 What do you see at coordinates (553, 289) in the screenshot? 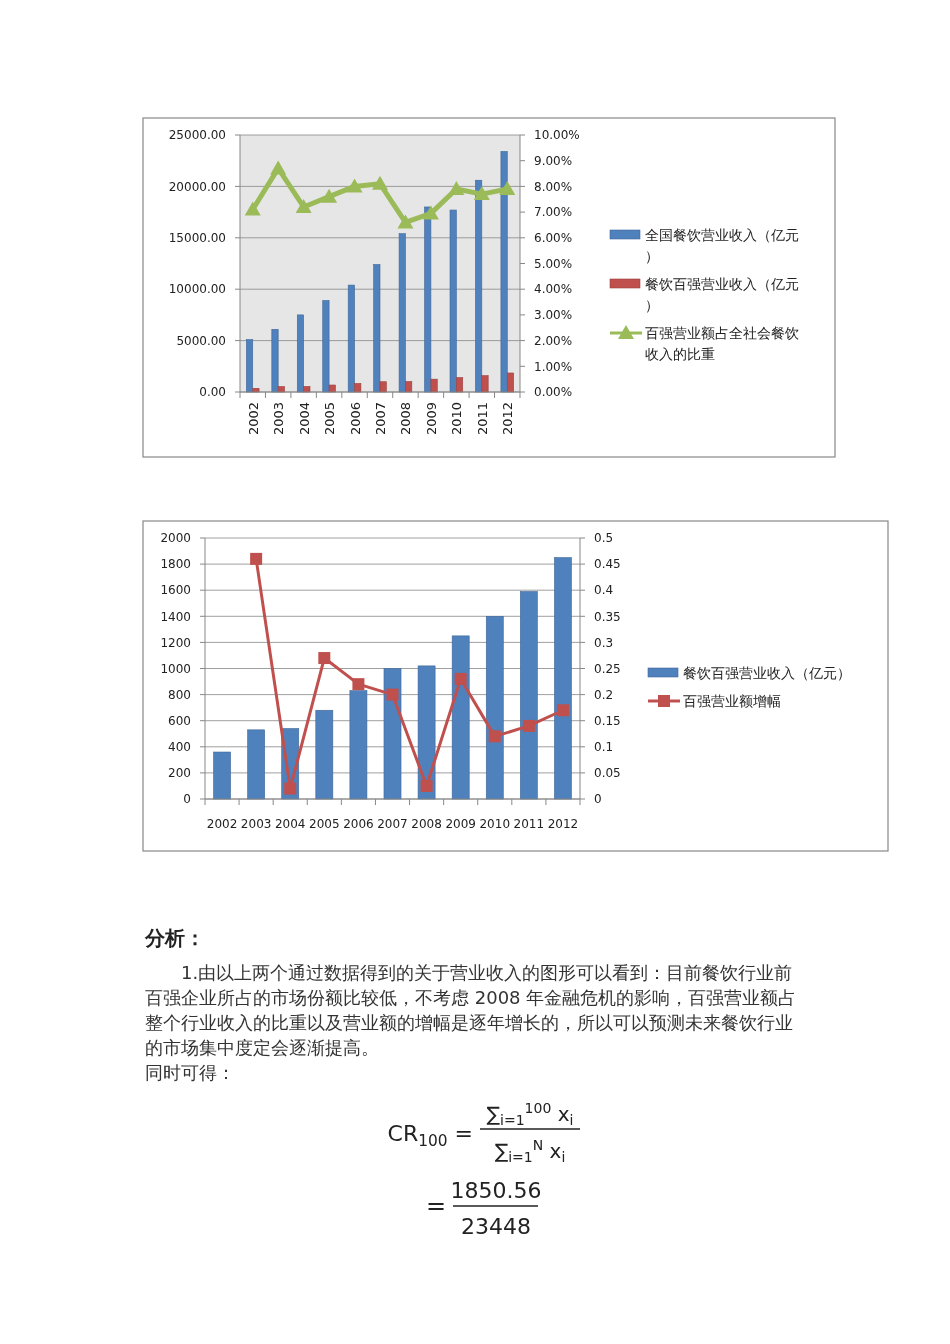
I see `y2-tick-label: 4.00%` at bounding box center [553, 289].